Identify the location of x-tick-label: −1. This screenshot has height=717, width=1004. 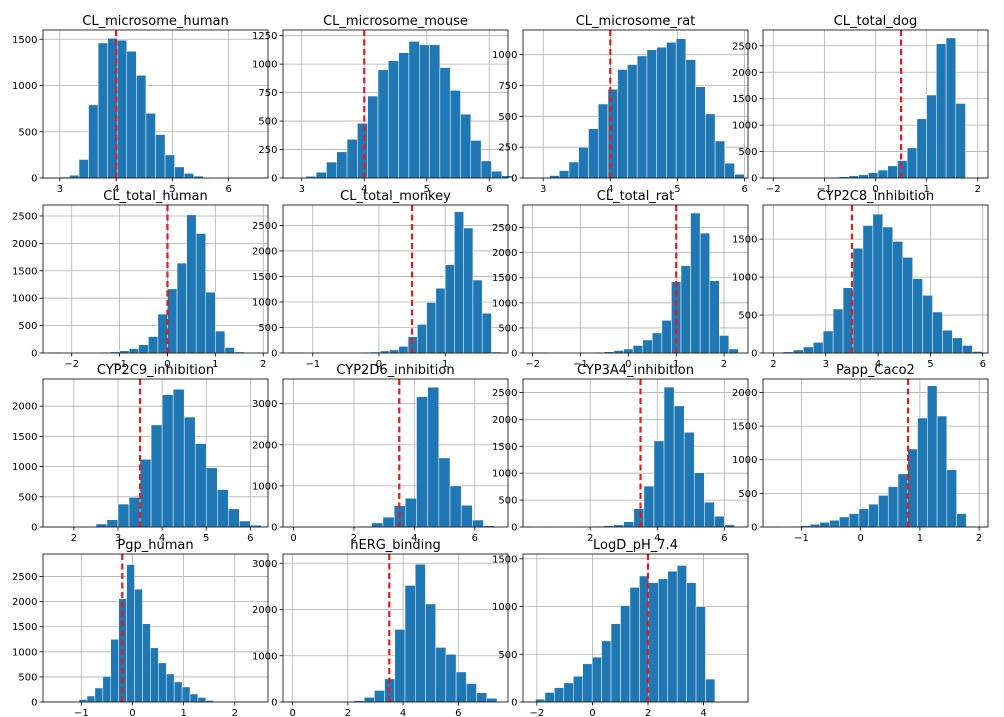
(312, 364).